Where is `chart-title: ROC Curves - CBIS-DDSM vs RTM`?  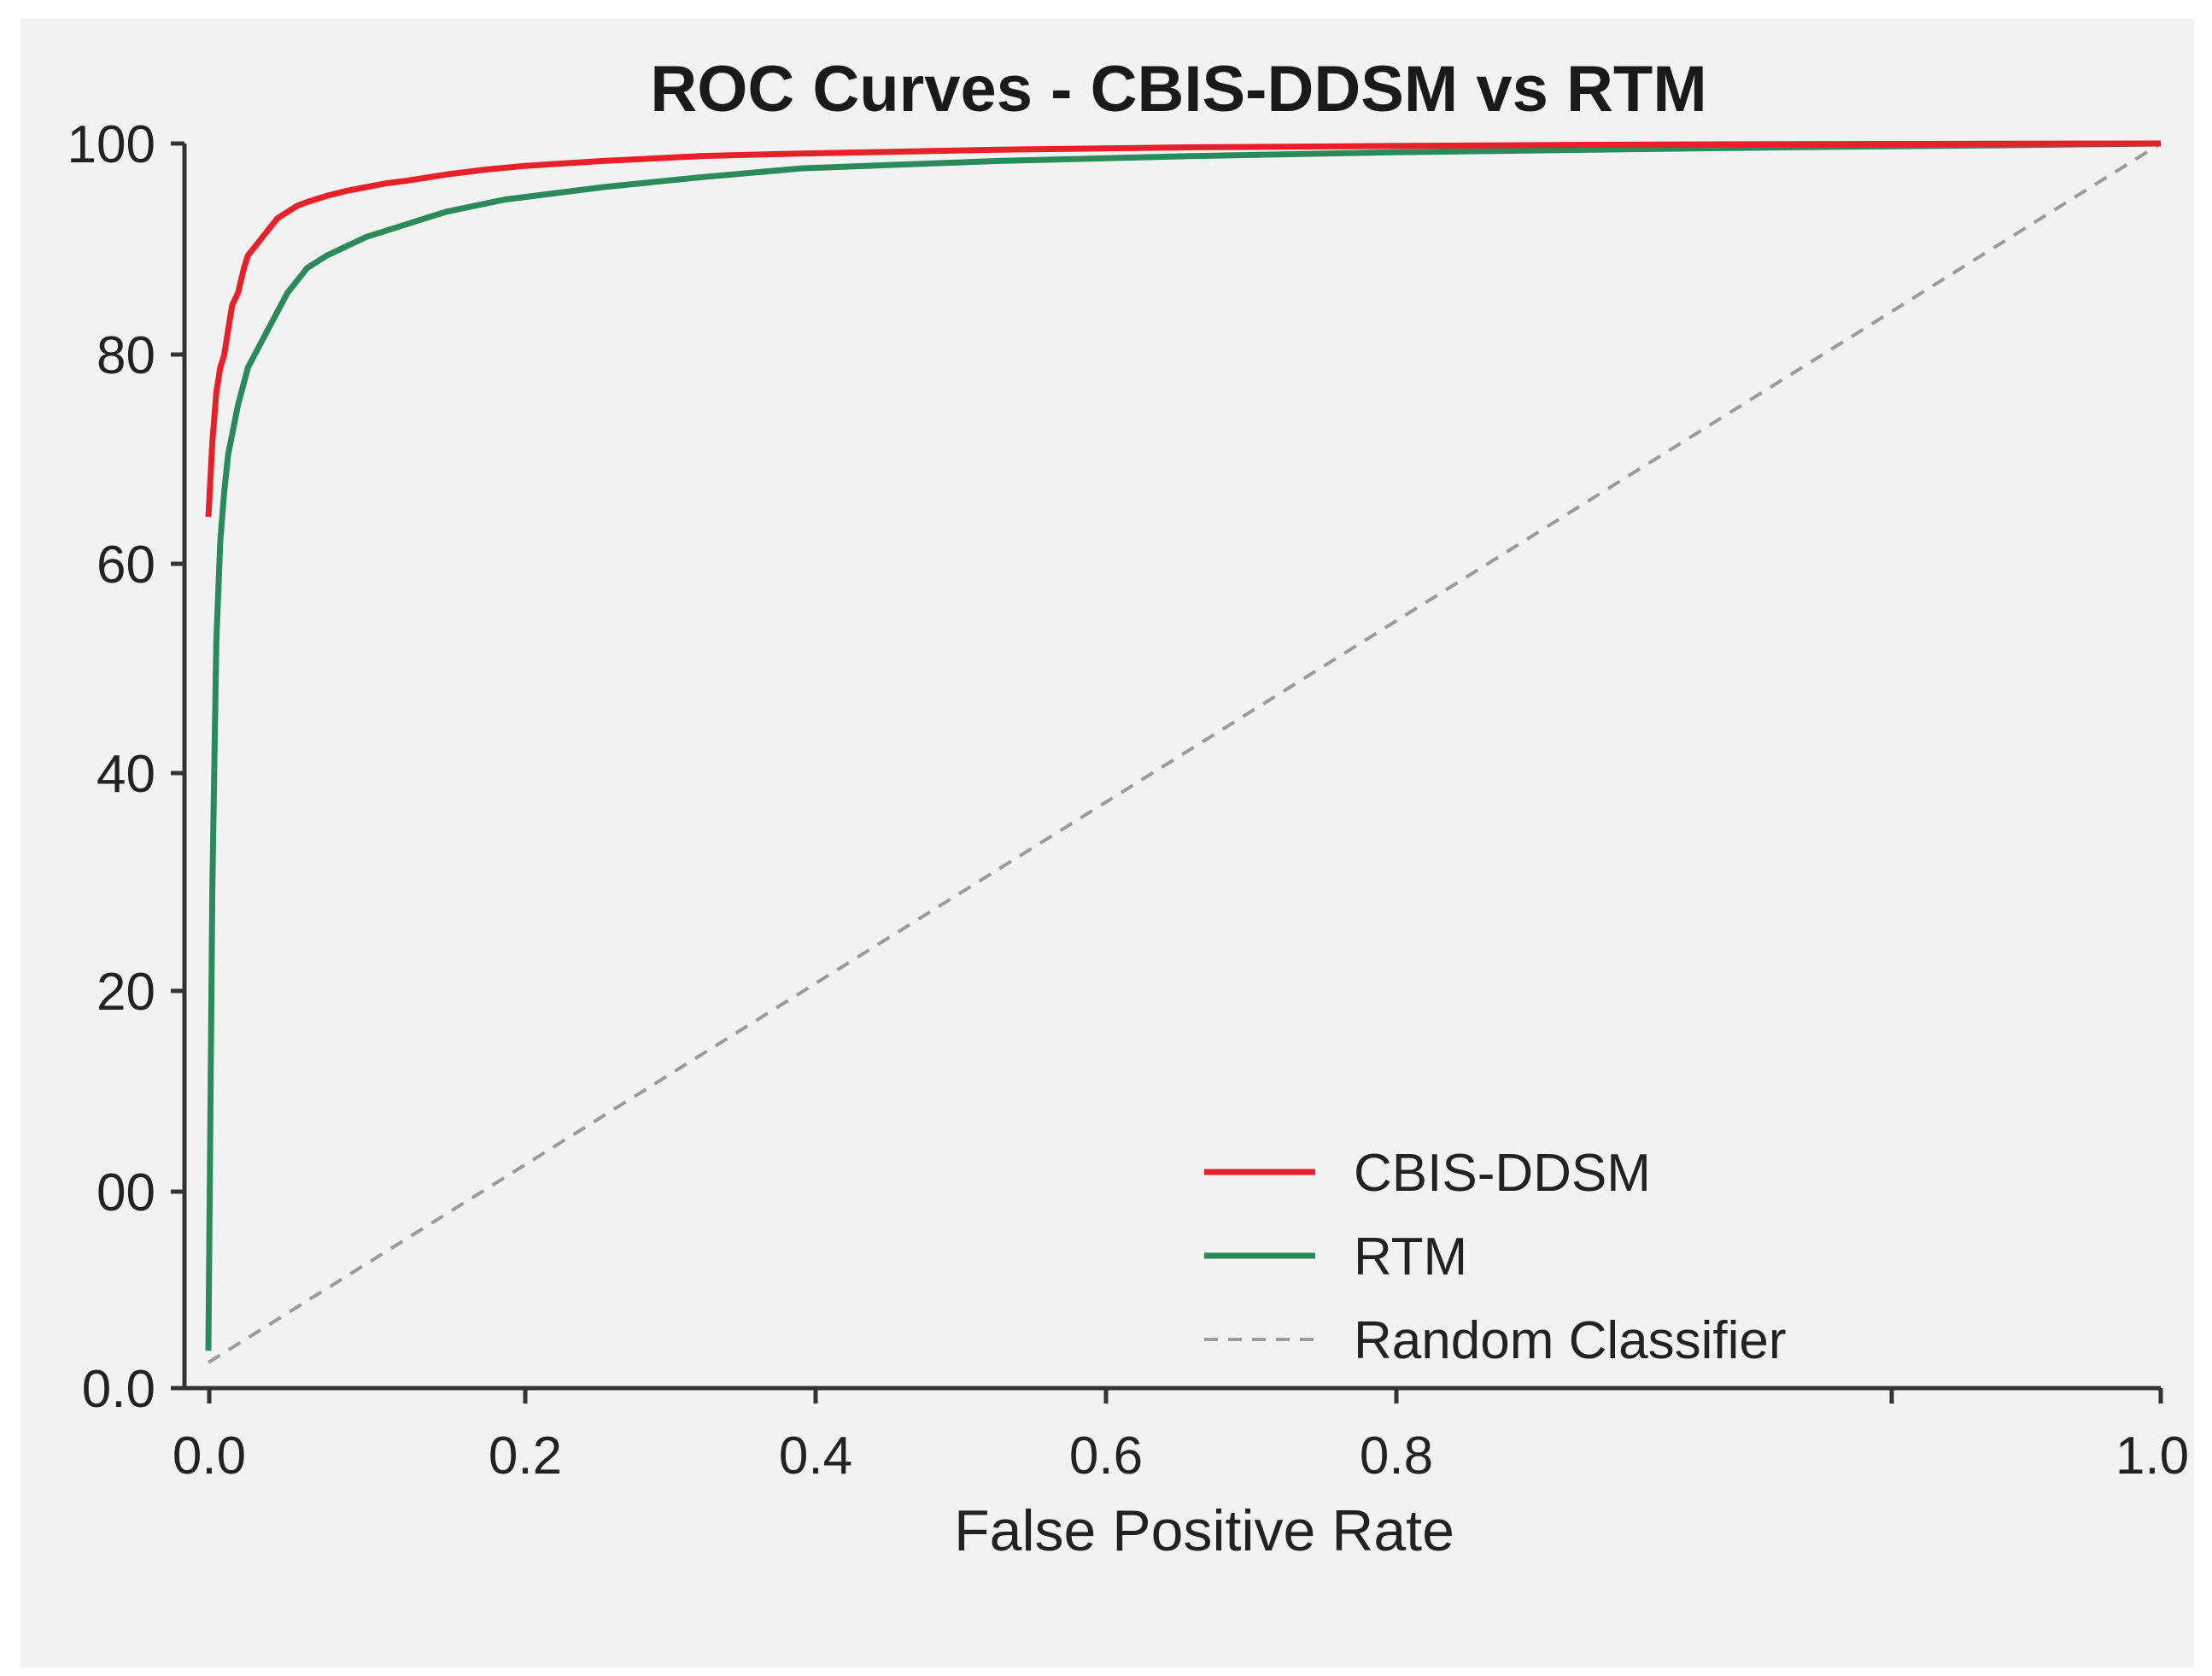 chart-title: ROC Curves - CBIS-DDSM vs RTM is located at coordinates (1178, 90).